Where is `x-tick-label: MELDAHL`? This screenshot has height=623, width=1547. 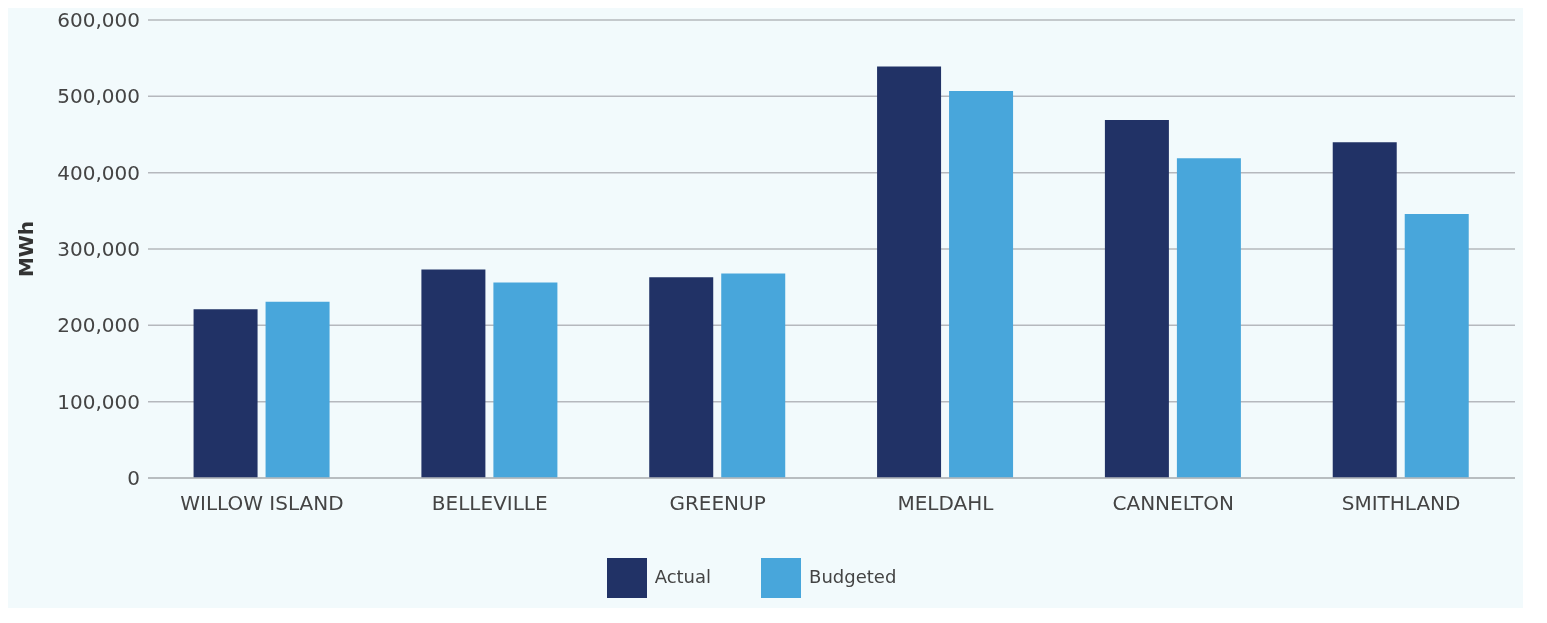 x-tick-label: MELDAHL is located at coordinates (946, 503).